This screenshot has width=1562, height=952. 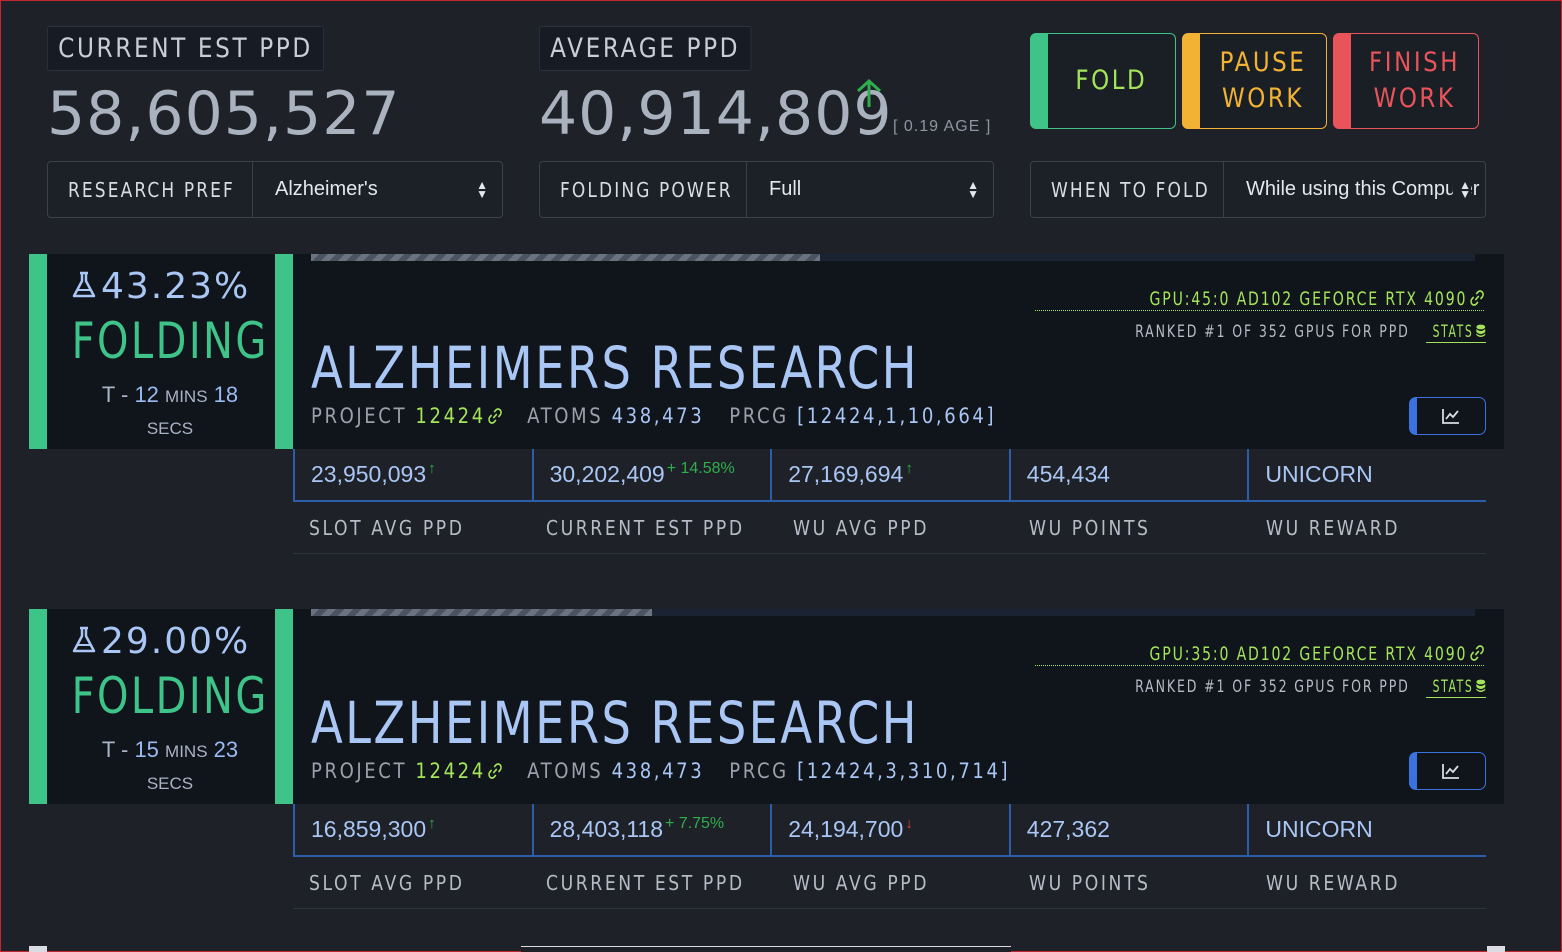 What do you see at coordinates (1127, 189) in the screenshot?
I see `when-to-fold-label: WHEN TO FOLD` at bounding box center [1127, 189].